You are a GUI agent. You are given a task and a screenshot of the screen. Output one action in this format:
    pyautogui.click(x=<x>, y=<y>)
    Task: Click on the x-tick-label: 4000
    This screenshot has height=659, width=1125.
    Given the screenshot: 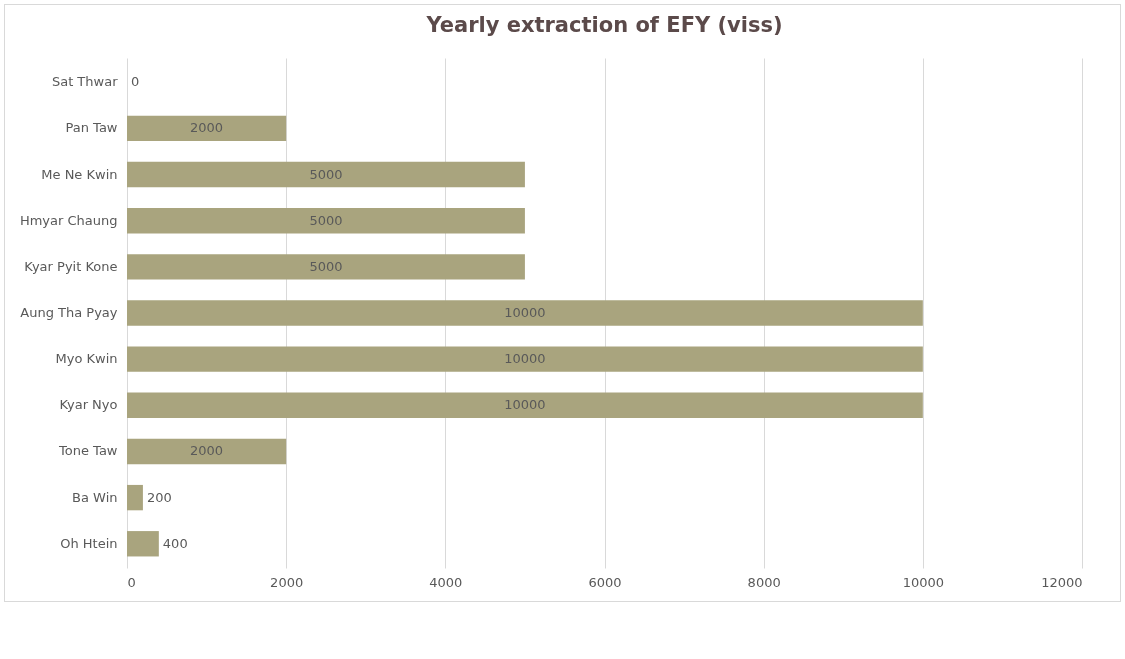 What is the action you would take?
    pyautogui.click(x=446, y=582)
    